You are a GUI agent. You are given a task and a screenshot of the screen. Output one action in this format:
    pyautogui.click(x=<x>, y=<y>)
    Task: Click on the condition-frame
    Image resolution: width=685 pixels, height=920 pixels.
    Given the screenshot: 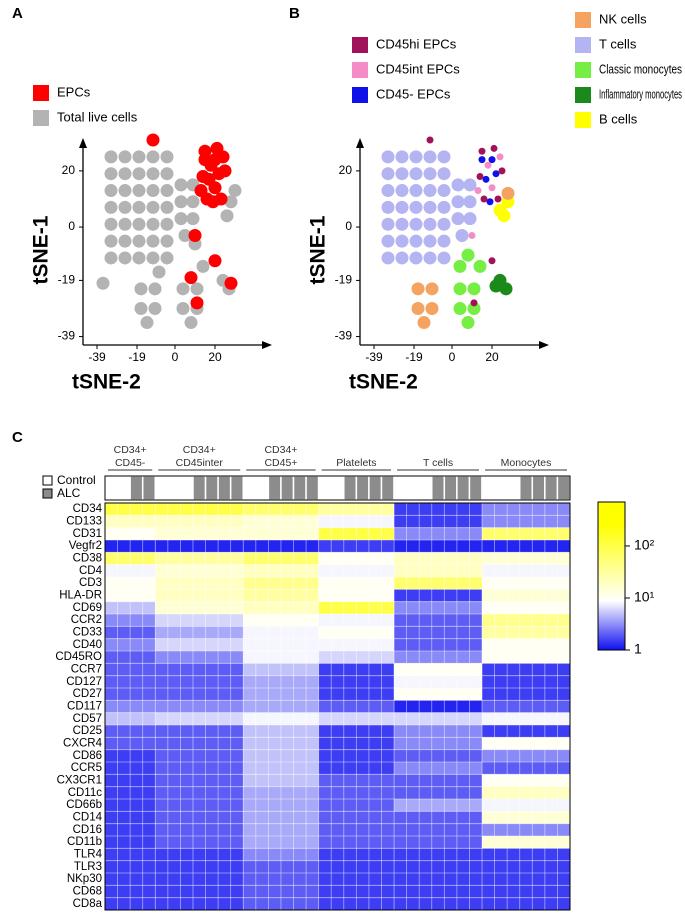 What is the action you would take?
    pyautogui.click(x=337, y=488)
    